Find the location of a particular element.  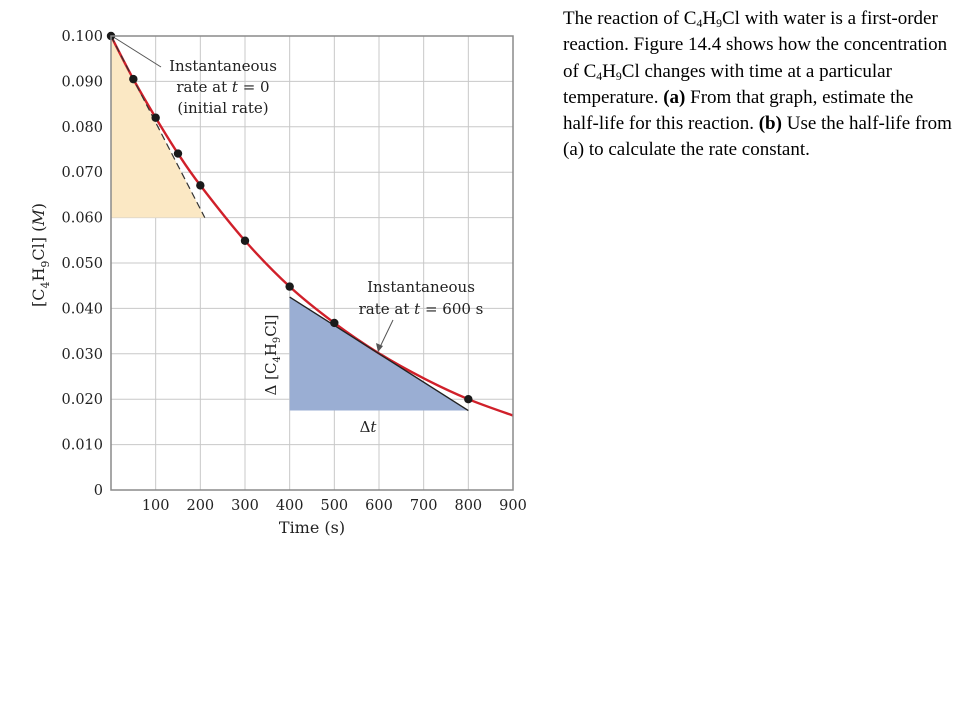

x-tick-label: 500 is located at coordinates (334, 506).